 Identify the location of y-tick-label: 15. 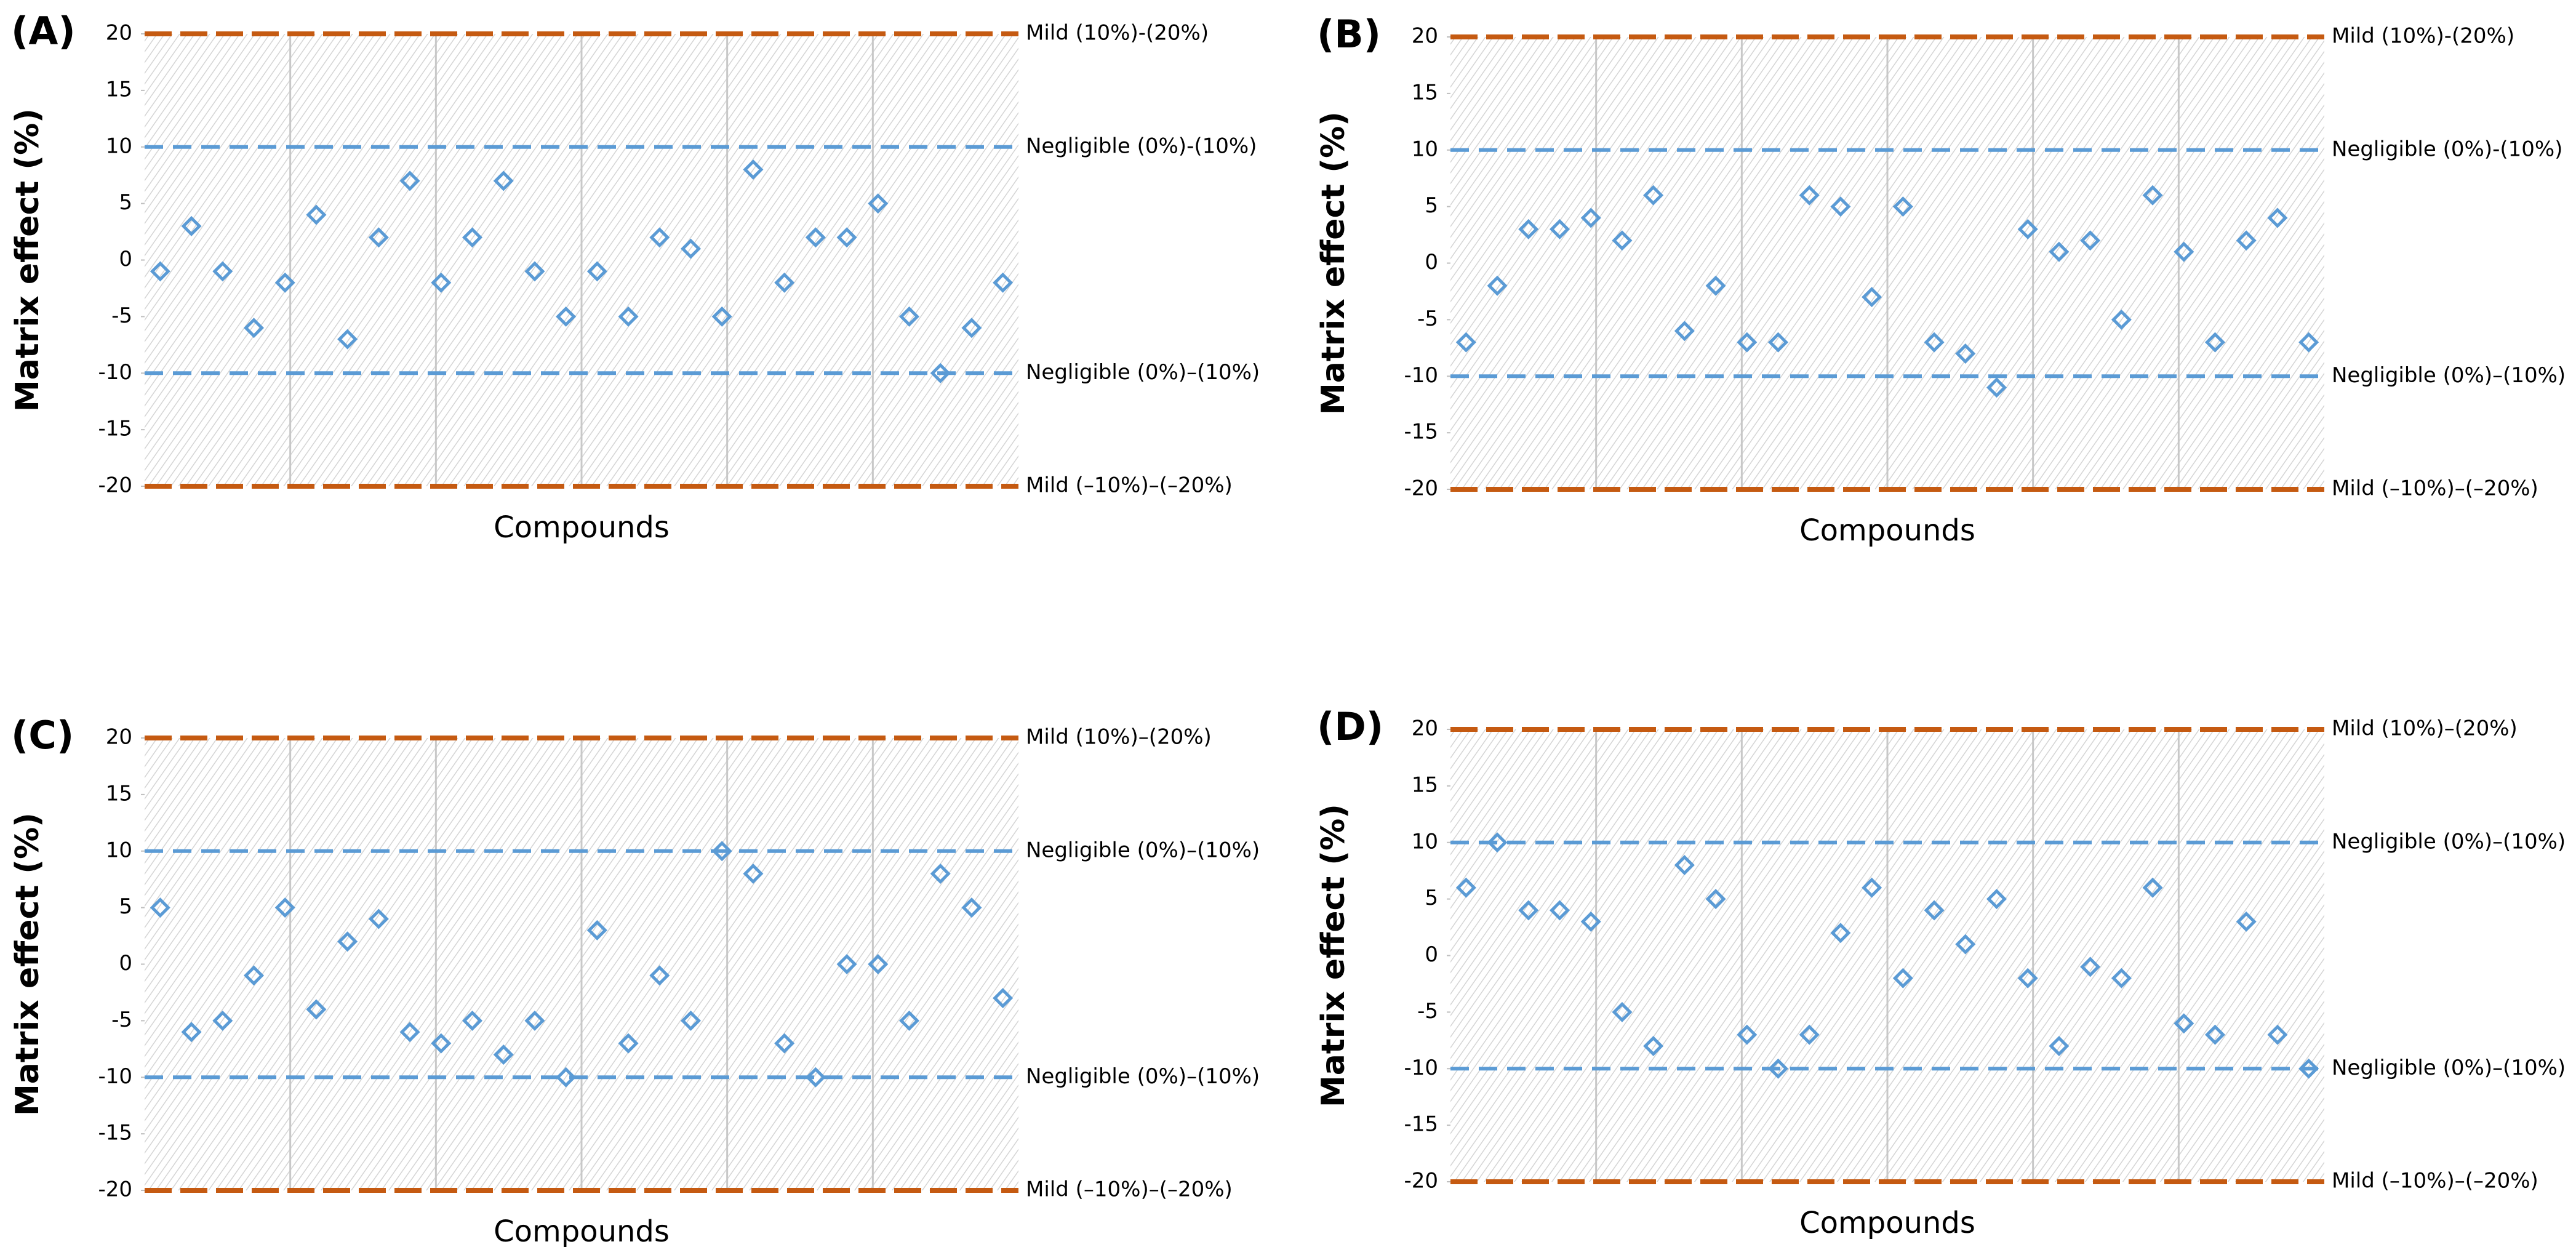
(119, 793).